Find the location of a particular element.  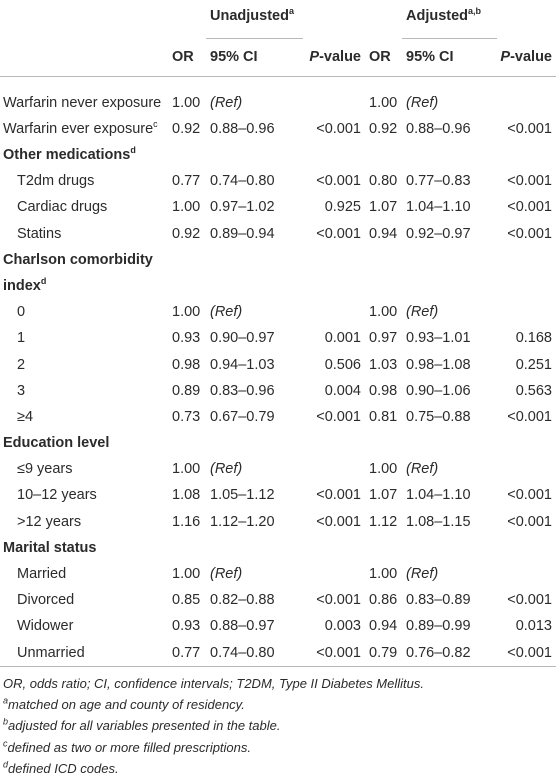

cell: 1.05–1.12 is located at coordinates (242, 495).